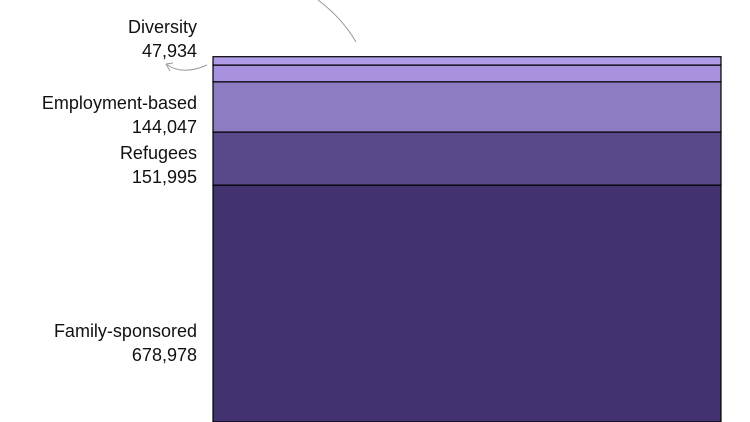 The image size is (750, 422). Describe the element at coordinates (467, 107) in the screenshot. I see `bar-segment-employment-based` at that location.